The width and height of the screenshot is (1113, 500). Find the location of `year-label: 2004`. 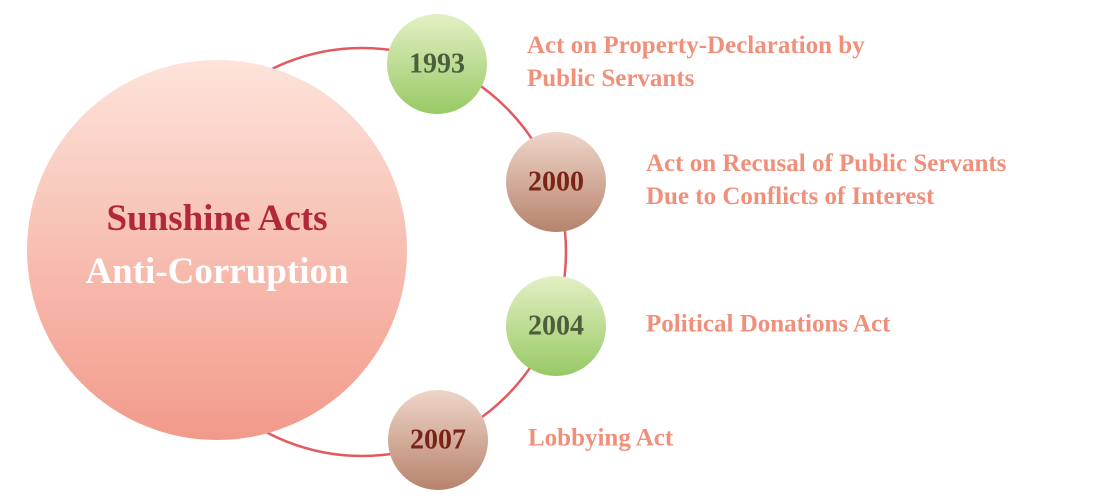

year-label: 2004 is located at coordinates (556, 325).